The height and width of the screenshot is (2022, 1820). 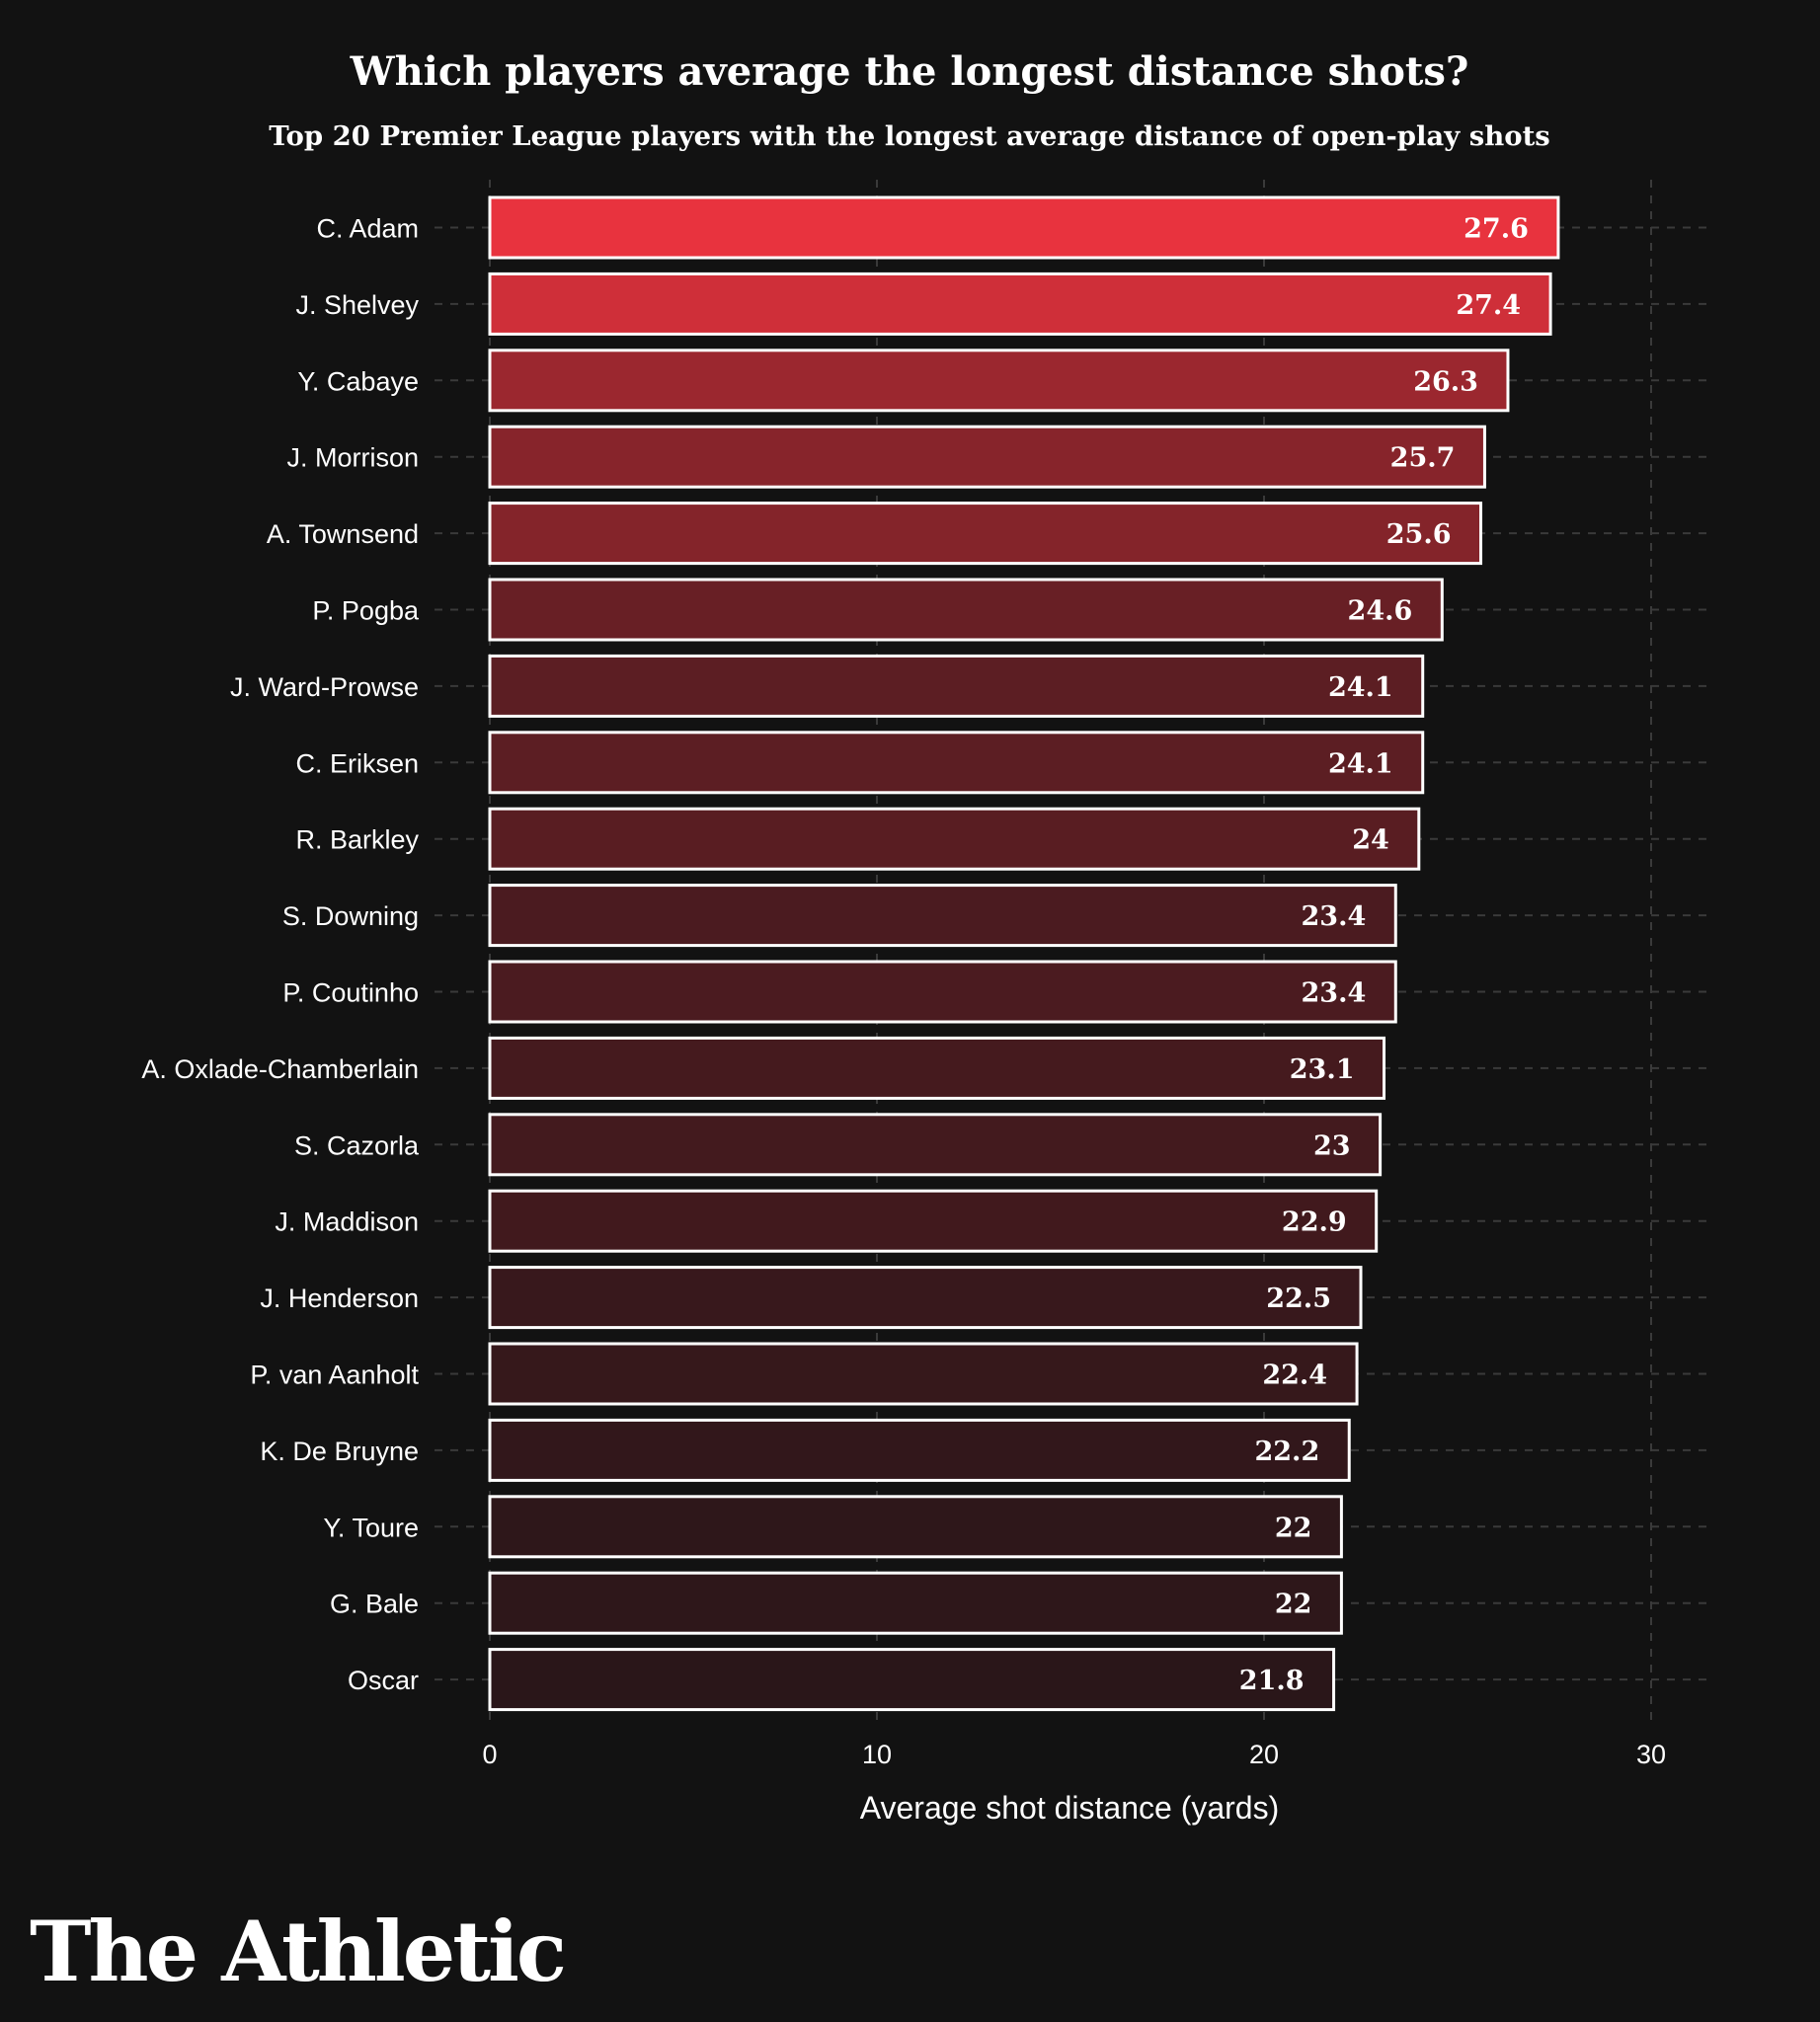 What do you see at coordinates (371, 1527) in the screenshot?
I see `category-label: Y. Toure` at bounding box center [371, 1527].